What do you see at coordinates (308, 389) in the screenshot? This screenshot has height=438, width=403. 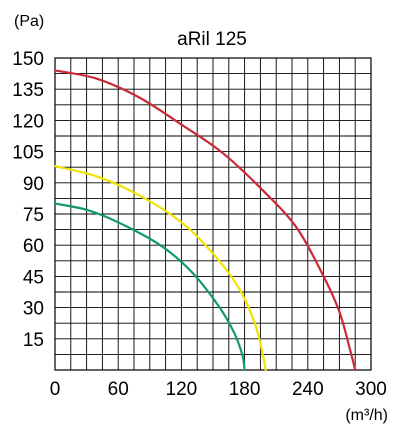 I see `x-tick-label: 240` at bounding box center [308, 389].